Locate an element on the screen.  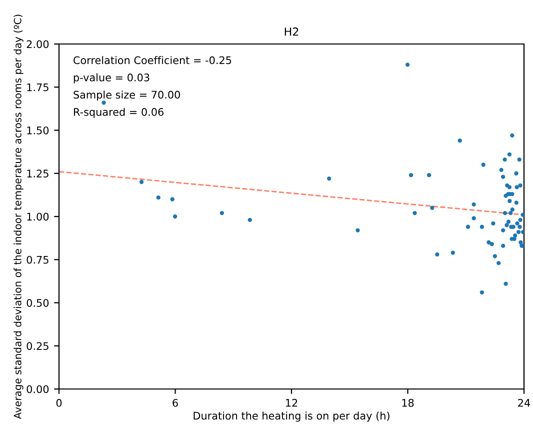
y-tick-label: 0.75 is located at coordinates (37, 260).